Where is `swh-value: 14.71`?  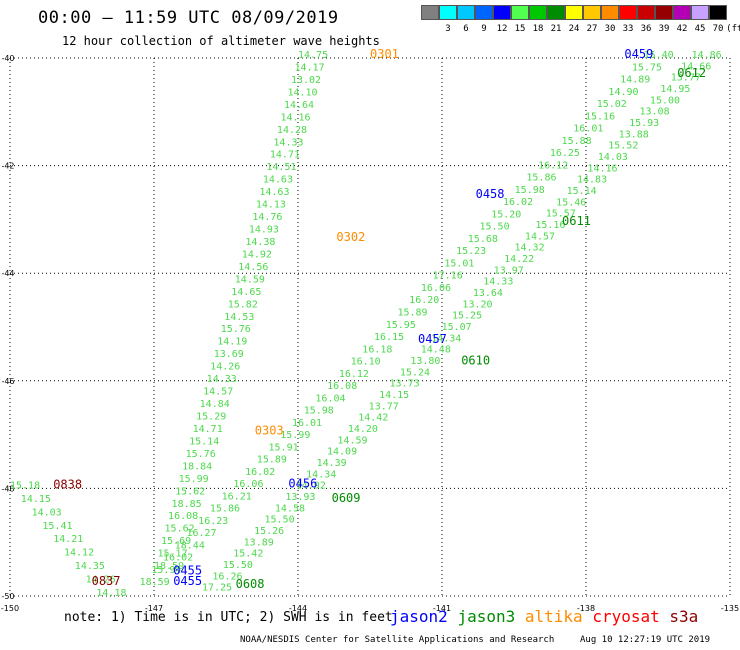 swh-value: 14.71 is located at coordinates (208, 429).